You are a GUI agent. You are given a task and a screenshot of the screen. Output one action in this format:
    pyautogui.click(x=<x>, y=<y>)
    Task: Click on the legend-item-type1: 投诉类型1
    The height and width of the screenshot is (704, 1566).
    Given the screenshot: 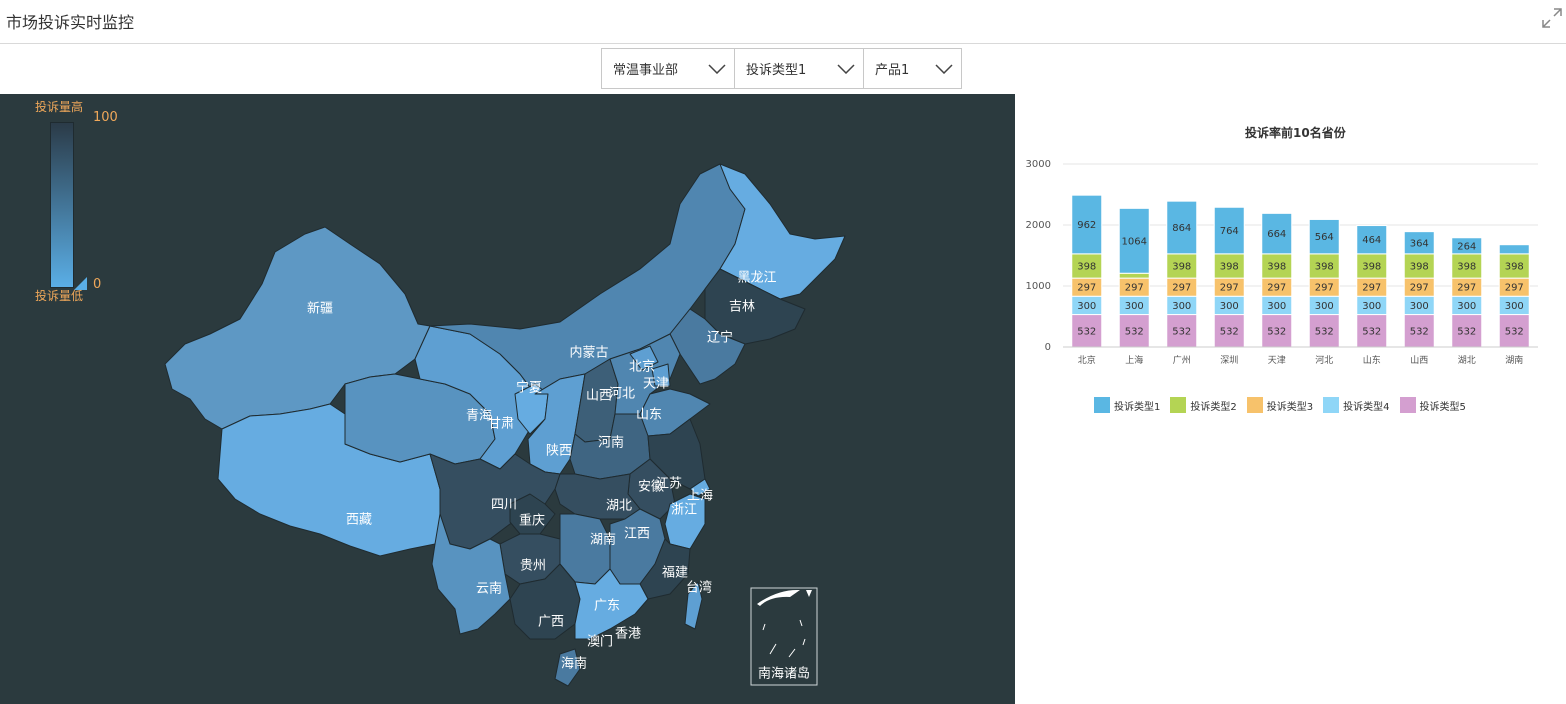 What is the action you would take?
    pyautogui.click(x=1127, y=405)
    